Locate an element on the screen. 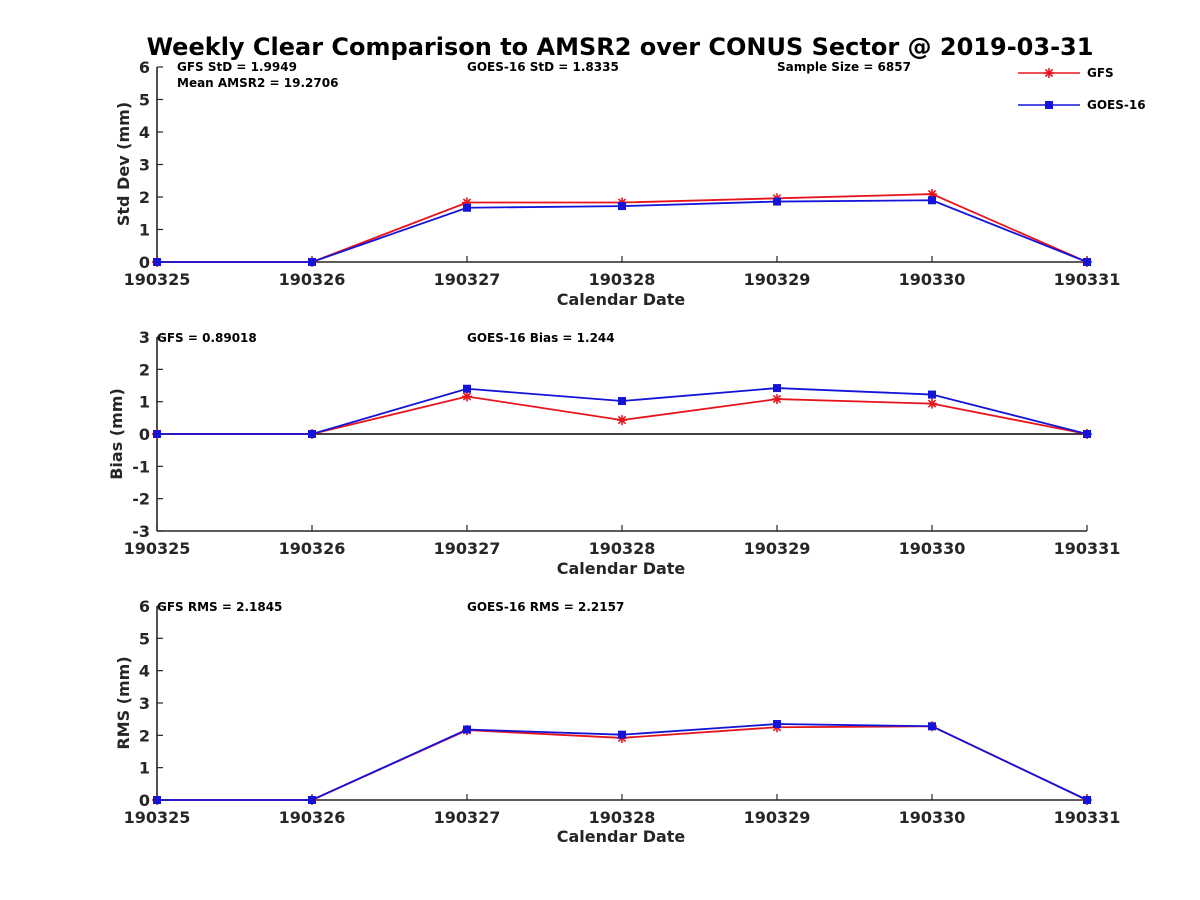  legend-marker-goes16 is located at coordinates (1049, 105).